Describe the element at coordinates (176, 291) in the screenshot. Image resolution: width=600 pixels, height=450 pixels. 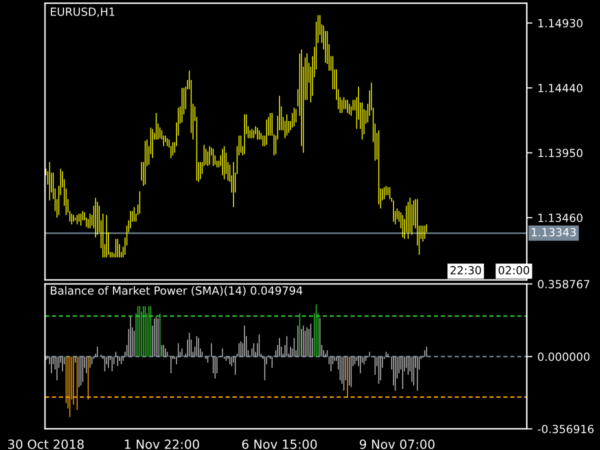
I see `chart-title: Balance of Market Power (SMA)(14) 0.049794` at that location.